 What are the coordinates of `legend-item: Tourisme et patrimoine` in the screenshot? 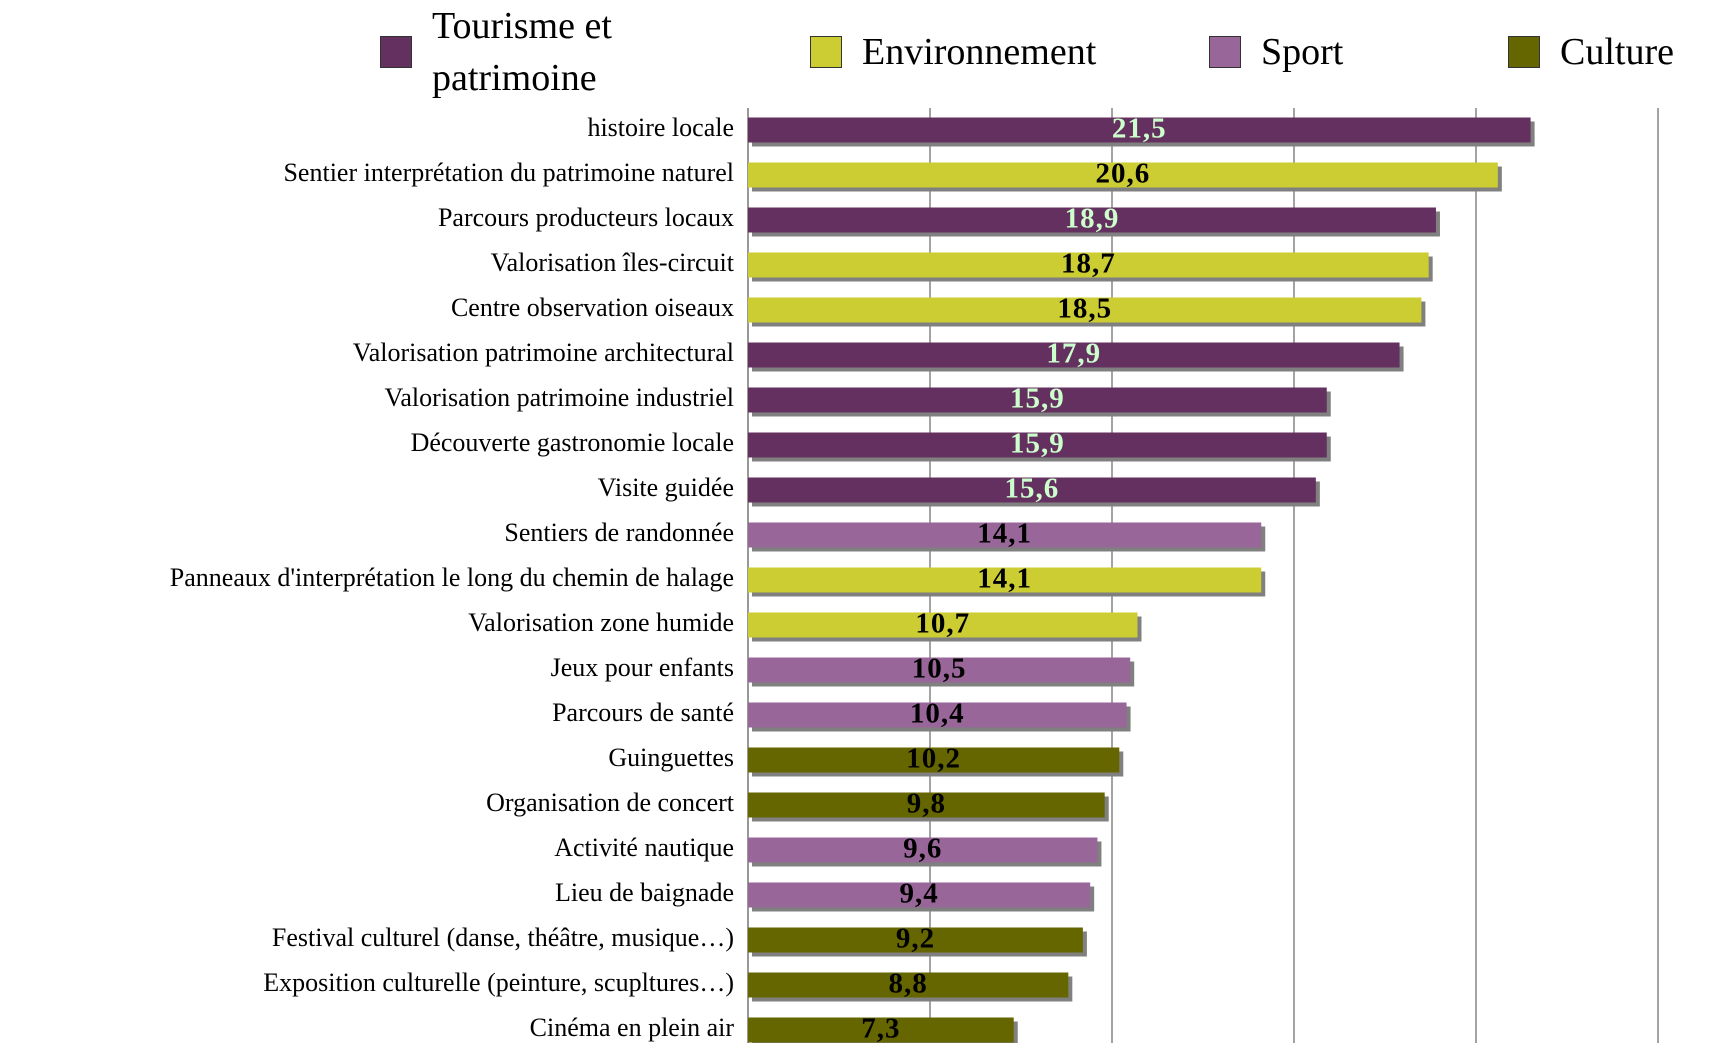 It's located at (521, 52).